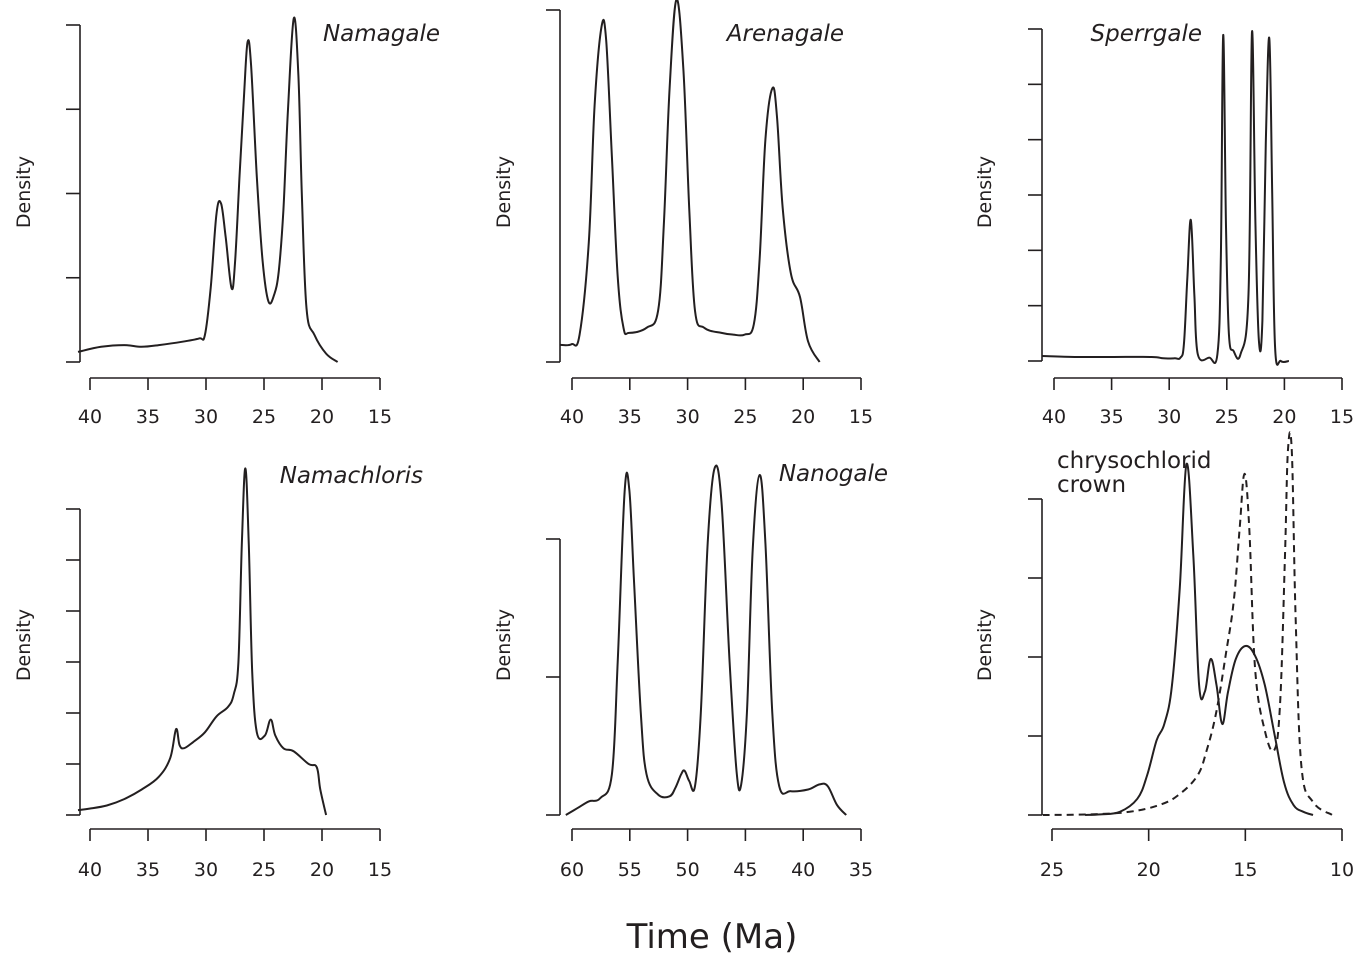 The image size is (1368, 955). I want to click on panel-title: Nanogale, so click(833, 474).